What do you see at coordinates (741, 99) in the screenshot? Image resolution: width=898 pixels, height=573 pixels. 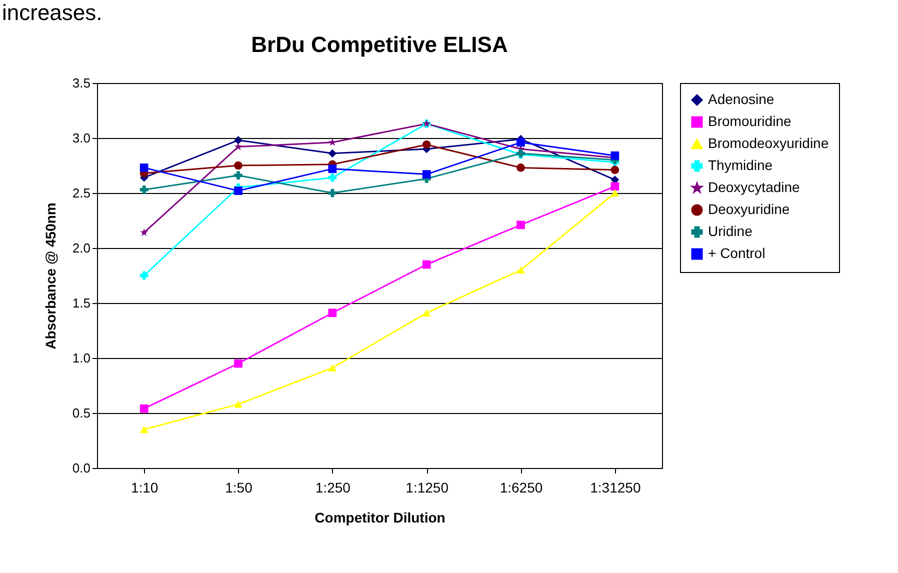 I see `legend-label: Adenosine` at bounding box center [741, 99].